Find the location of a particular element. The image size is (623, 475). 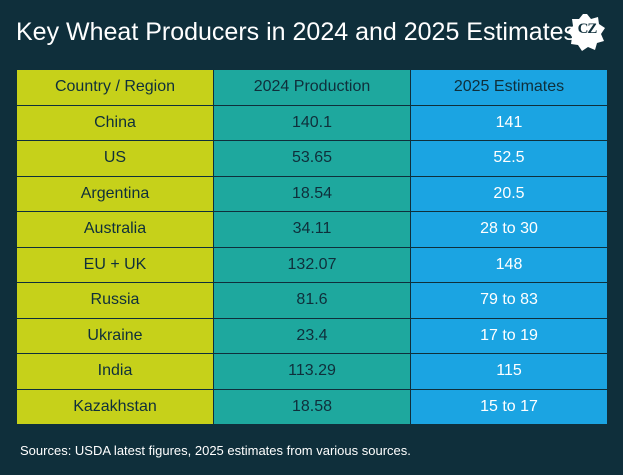

table-row: Kazakhstan 18.58 15 to 17 is located at coordinates (312, 406).